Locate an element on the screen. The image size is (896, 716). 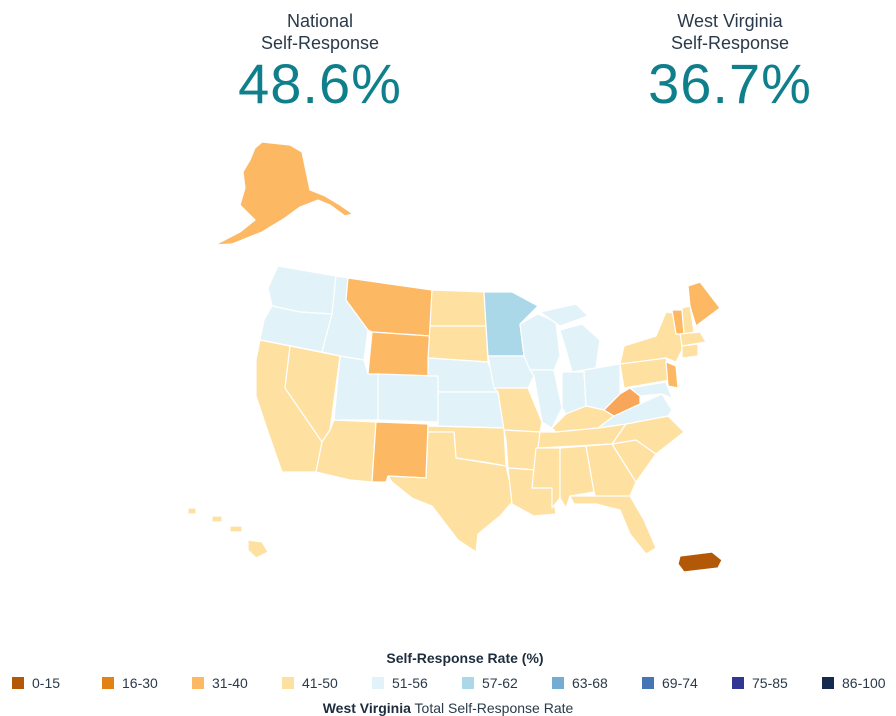
state-texas is located at coordinates (451, 492).